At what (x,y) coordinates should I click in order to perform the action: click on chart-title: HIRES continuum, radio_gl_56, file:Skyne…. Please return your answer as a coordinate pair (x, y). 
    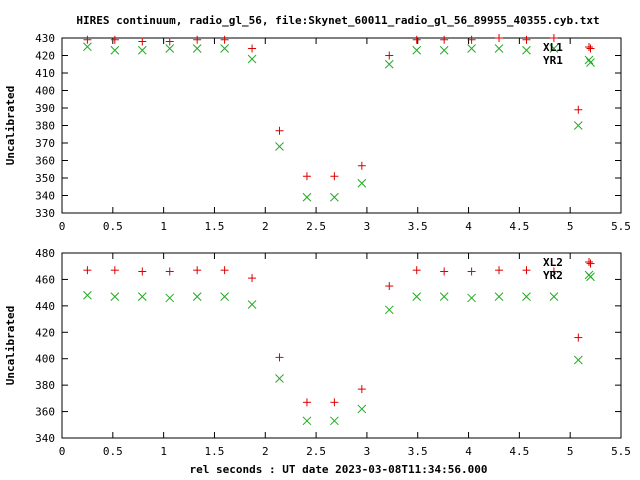
    Looking at the image, I should click on (337, 20).